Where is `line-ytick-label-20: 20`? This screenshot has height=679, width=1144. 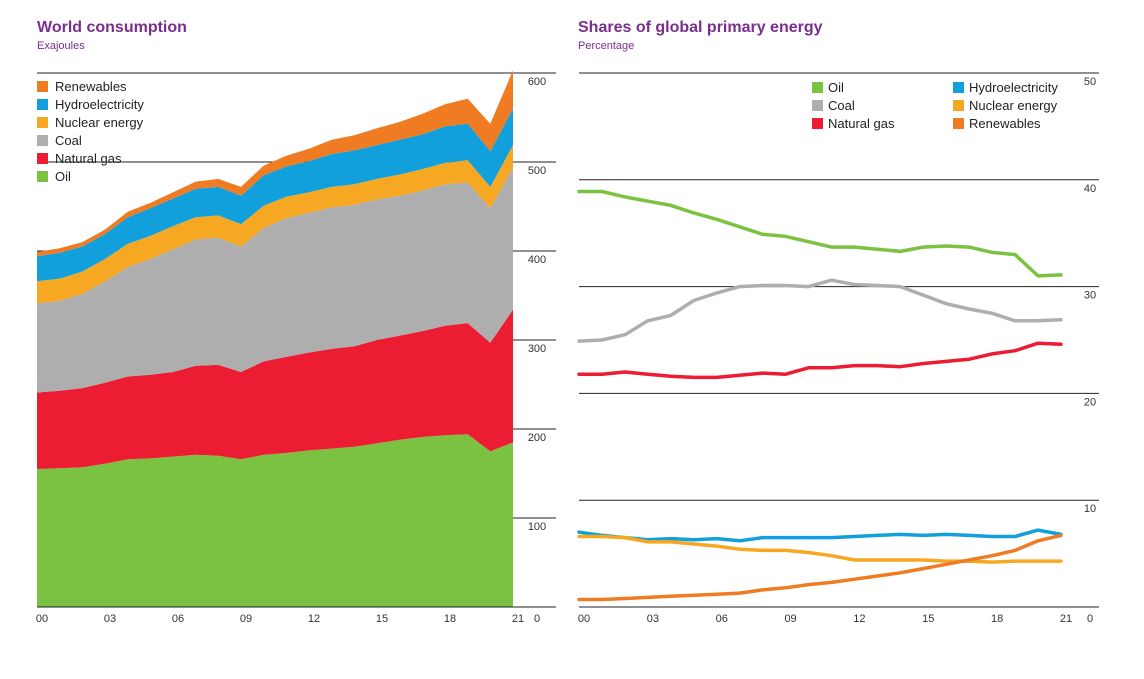 line-ytick-label-20: 20 is located at coordinates (1090, 402).